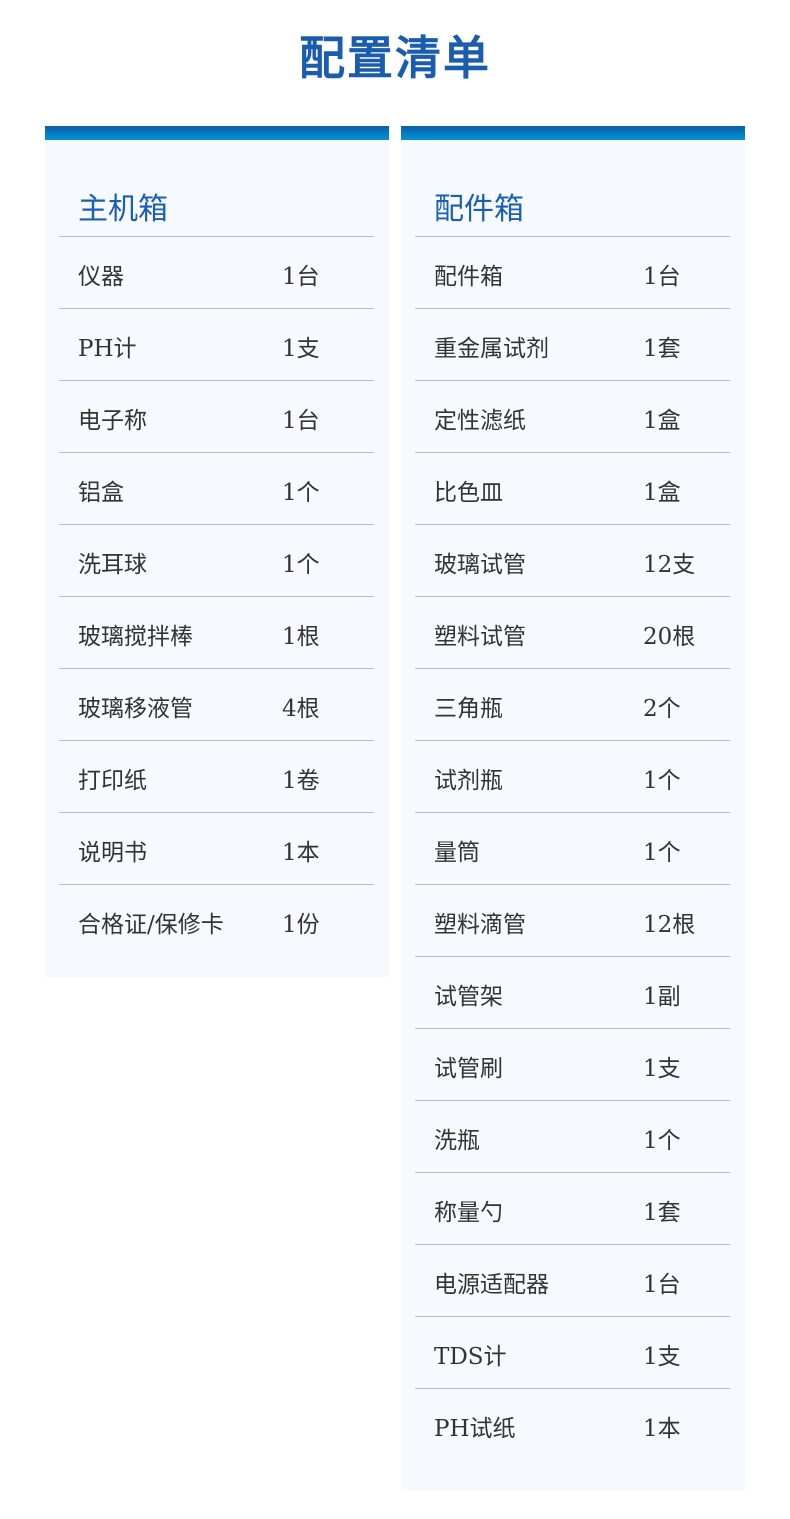 Image resolution: width=790 pixels, height=1519 pixels. What do you see at coordinates (151, 925) in the screenshot?
I see `item-name: 合格证/保修卡` at bounding box center [151, 925].